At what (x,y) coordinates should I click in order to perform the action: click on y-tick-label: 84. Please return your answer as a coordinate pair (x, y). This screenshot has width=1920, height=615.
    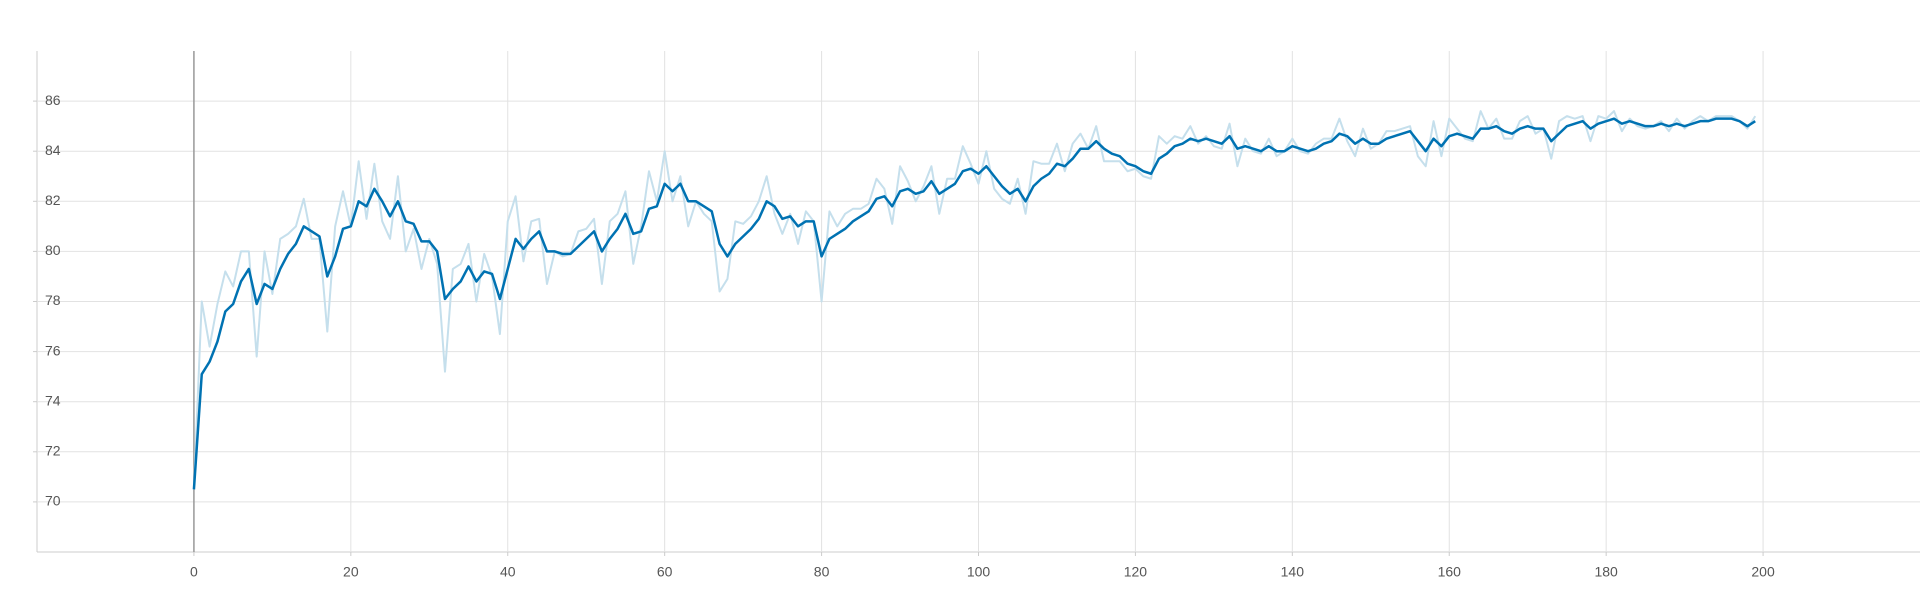
    Looking at the image, I should click on (53, 150).